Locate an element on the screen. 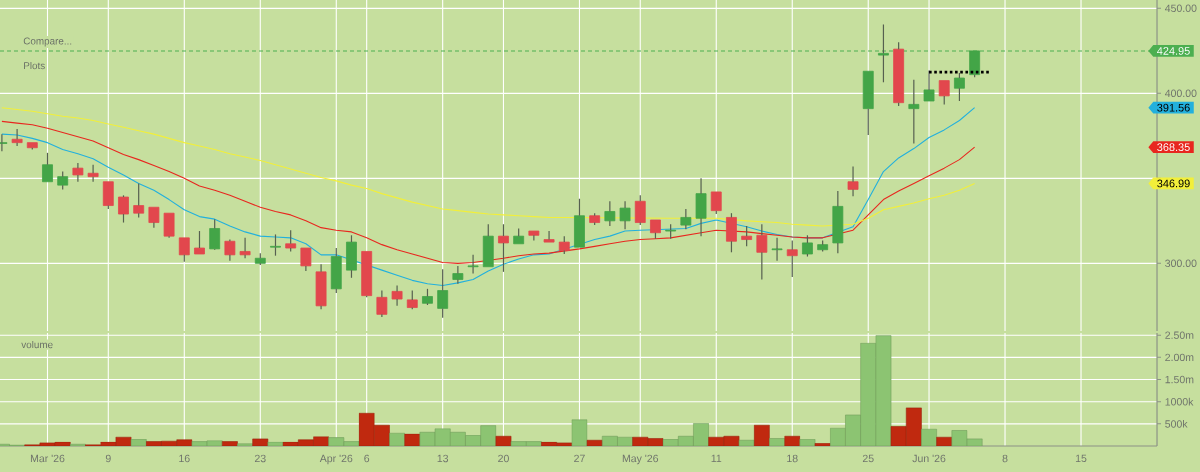  y-tick-label: 500k is located at coordinates (1176, 423).